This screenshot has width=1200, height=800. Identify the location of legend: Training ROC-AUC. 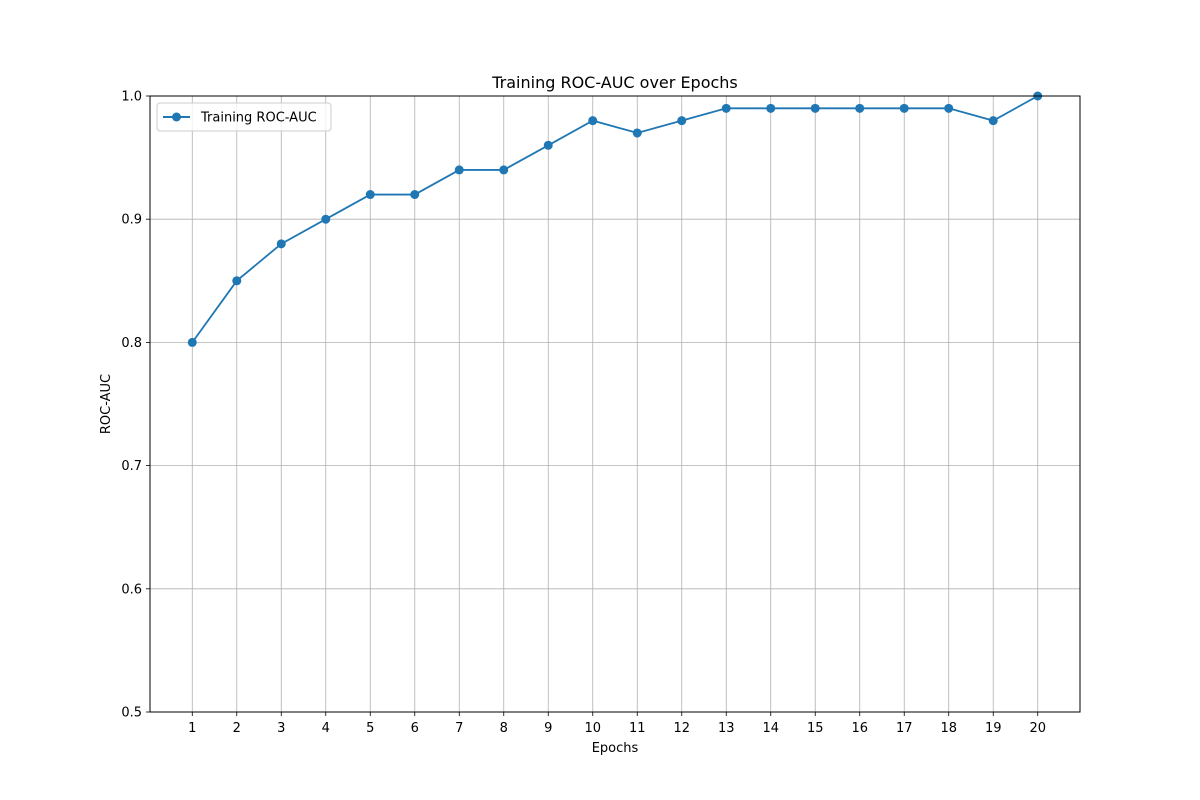
(244, 117).